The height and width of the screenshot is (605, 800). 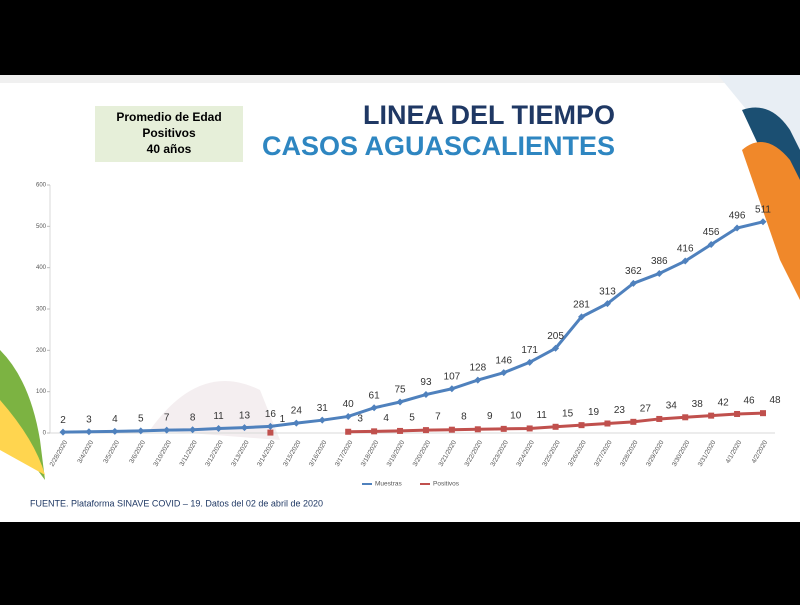 What do you see at coordinates (45, 434) in the screenshot?
I see `y-tick-label: 0` at bounding box center [45, 434].